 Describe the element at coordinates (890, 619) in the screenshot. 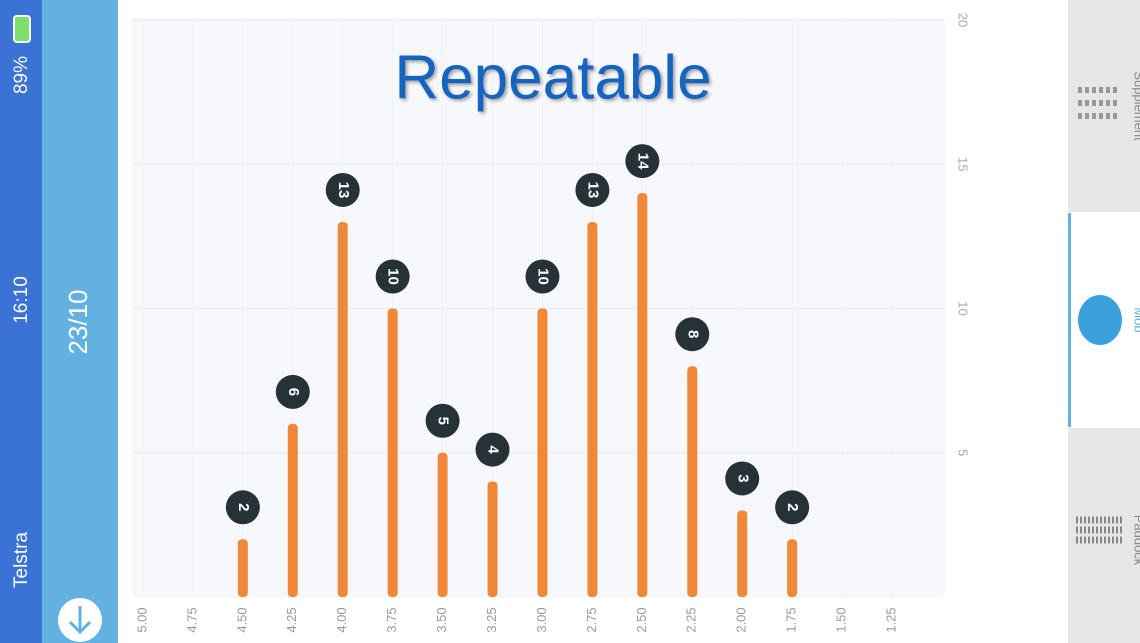

I see `x-tick-label: 1.25` at that location.